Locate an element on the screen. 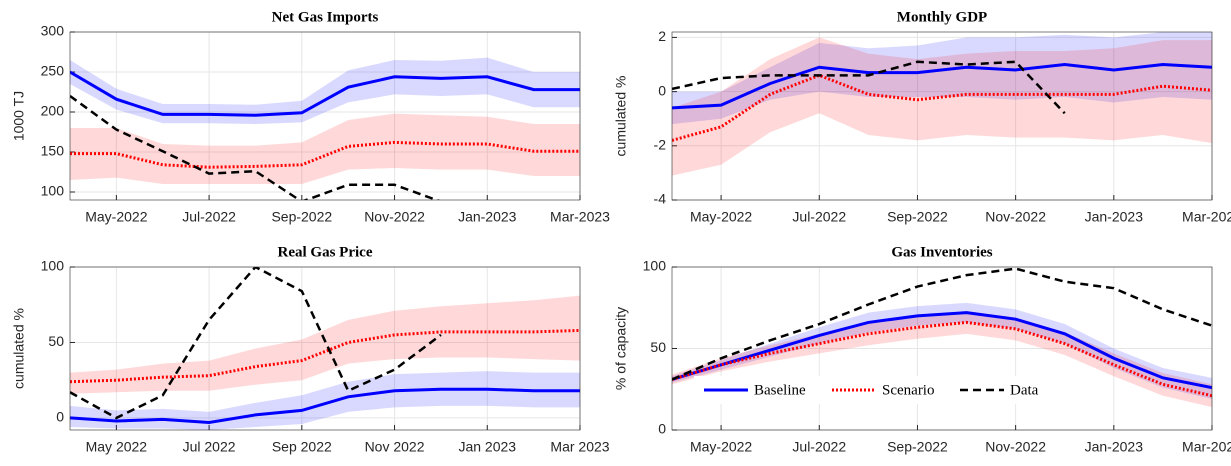 The image size is (1231, 466). legend-label: Data is located at coordinates (1024, 390).